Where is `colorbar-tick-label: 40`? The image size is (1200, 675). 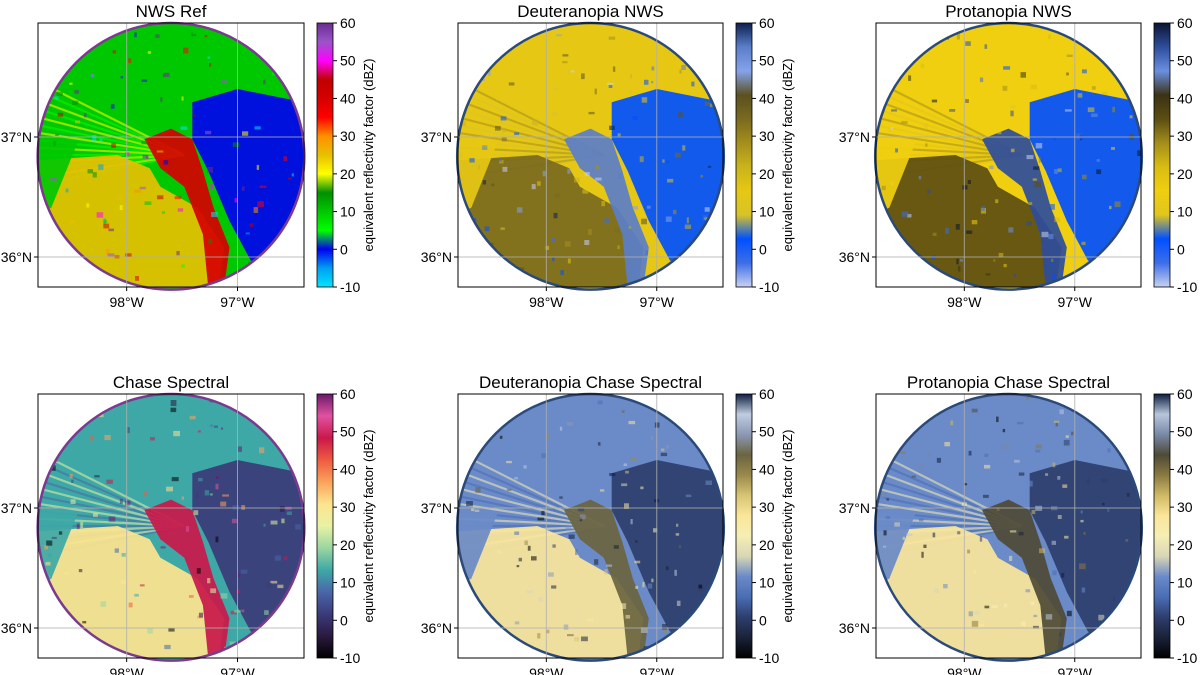 colorbar-tick-label: 40 is located at coordinates (767, 98).